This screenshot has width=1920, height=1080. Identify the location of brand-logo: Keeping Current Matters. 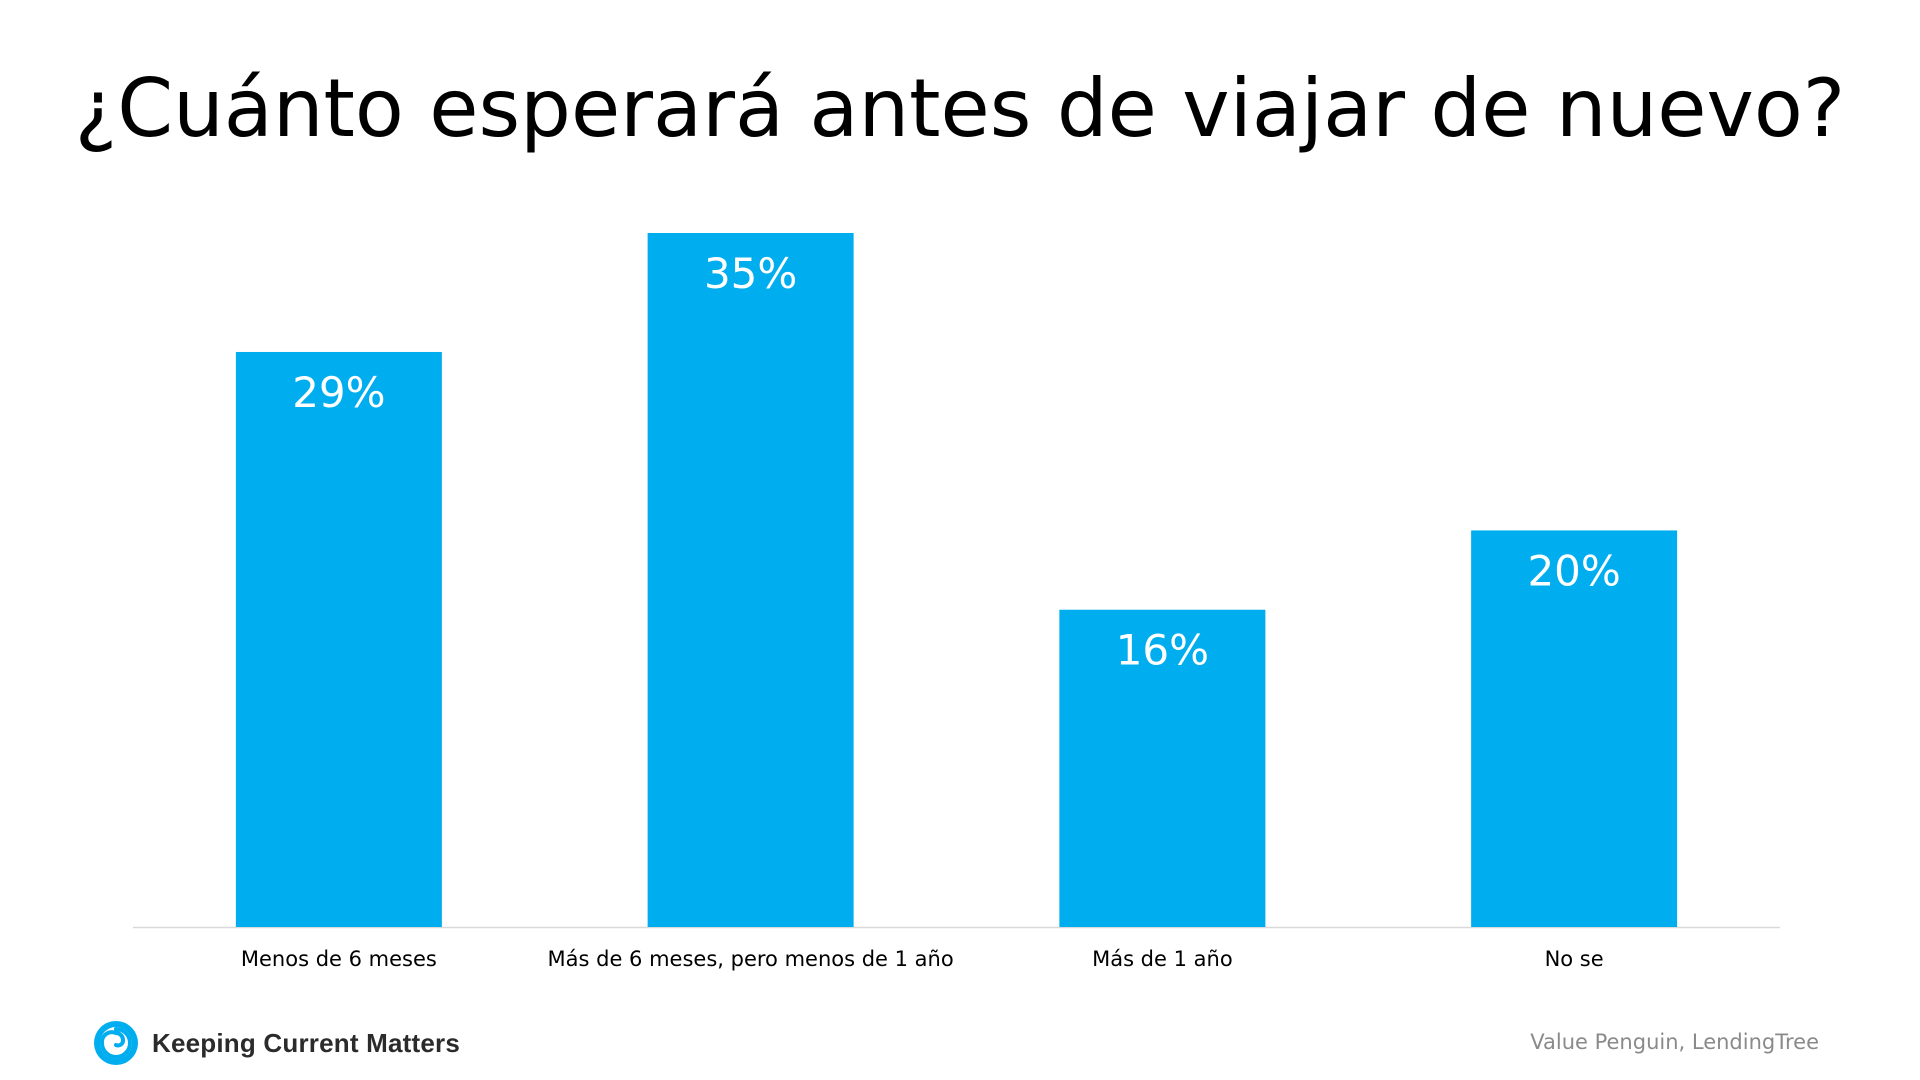
(276, 1043).